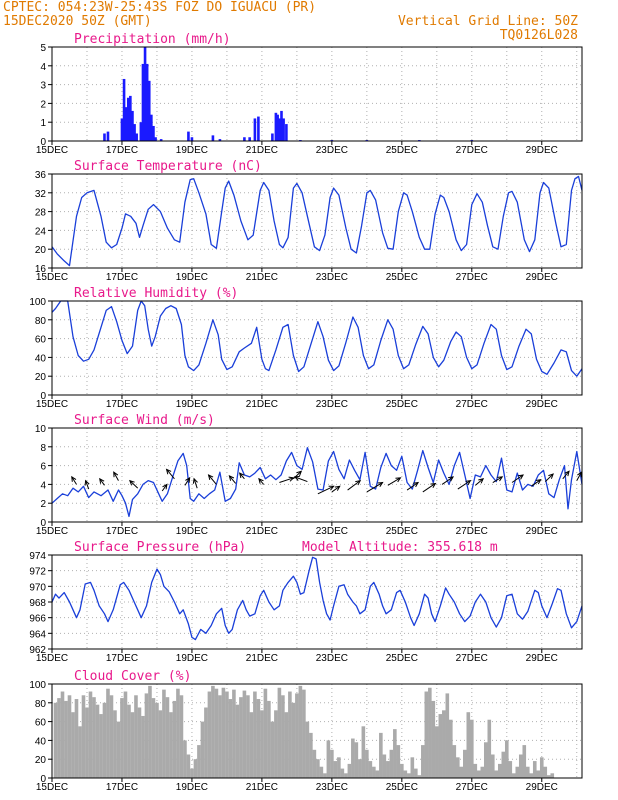  I want to click on x-tick-label: 29DEC, so click(542, 150).